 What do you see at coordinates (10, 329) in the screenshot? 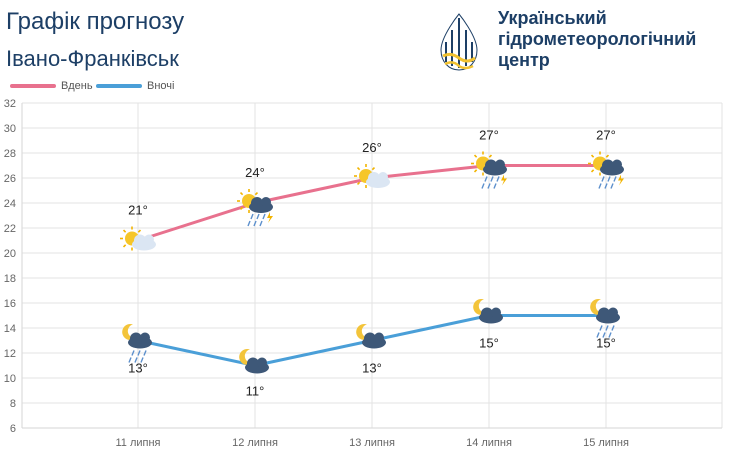
I see `y-tick-label: 14` at bounding box center [10, 329].